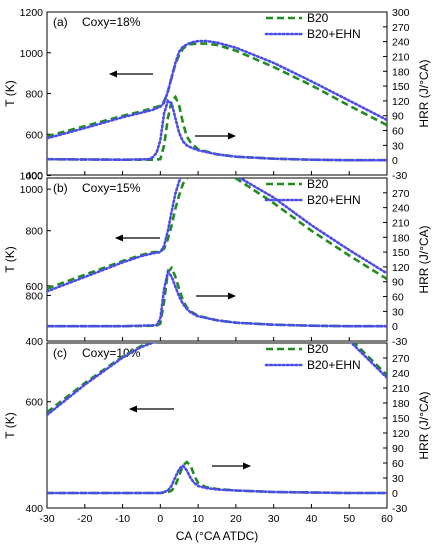 The height and width of the screenshot is (550, 437). What do you see at coordinates (312, 519) in the screenshot?
I see `x-tick-label: 40` at bounding box center [312, 519].